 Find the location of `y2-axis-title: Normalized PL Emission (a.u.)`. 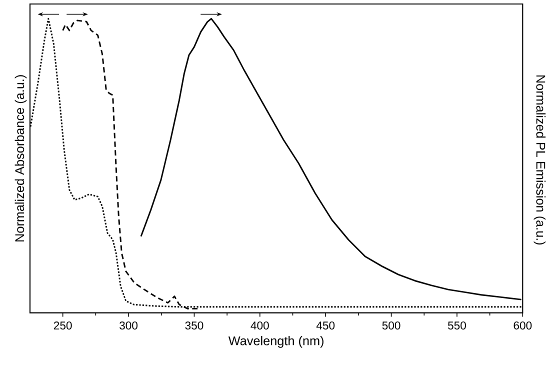

y2-axis-title: Normalized PL Emission (a.u.) is located at coordinates (540, 160).